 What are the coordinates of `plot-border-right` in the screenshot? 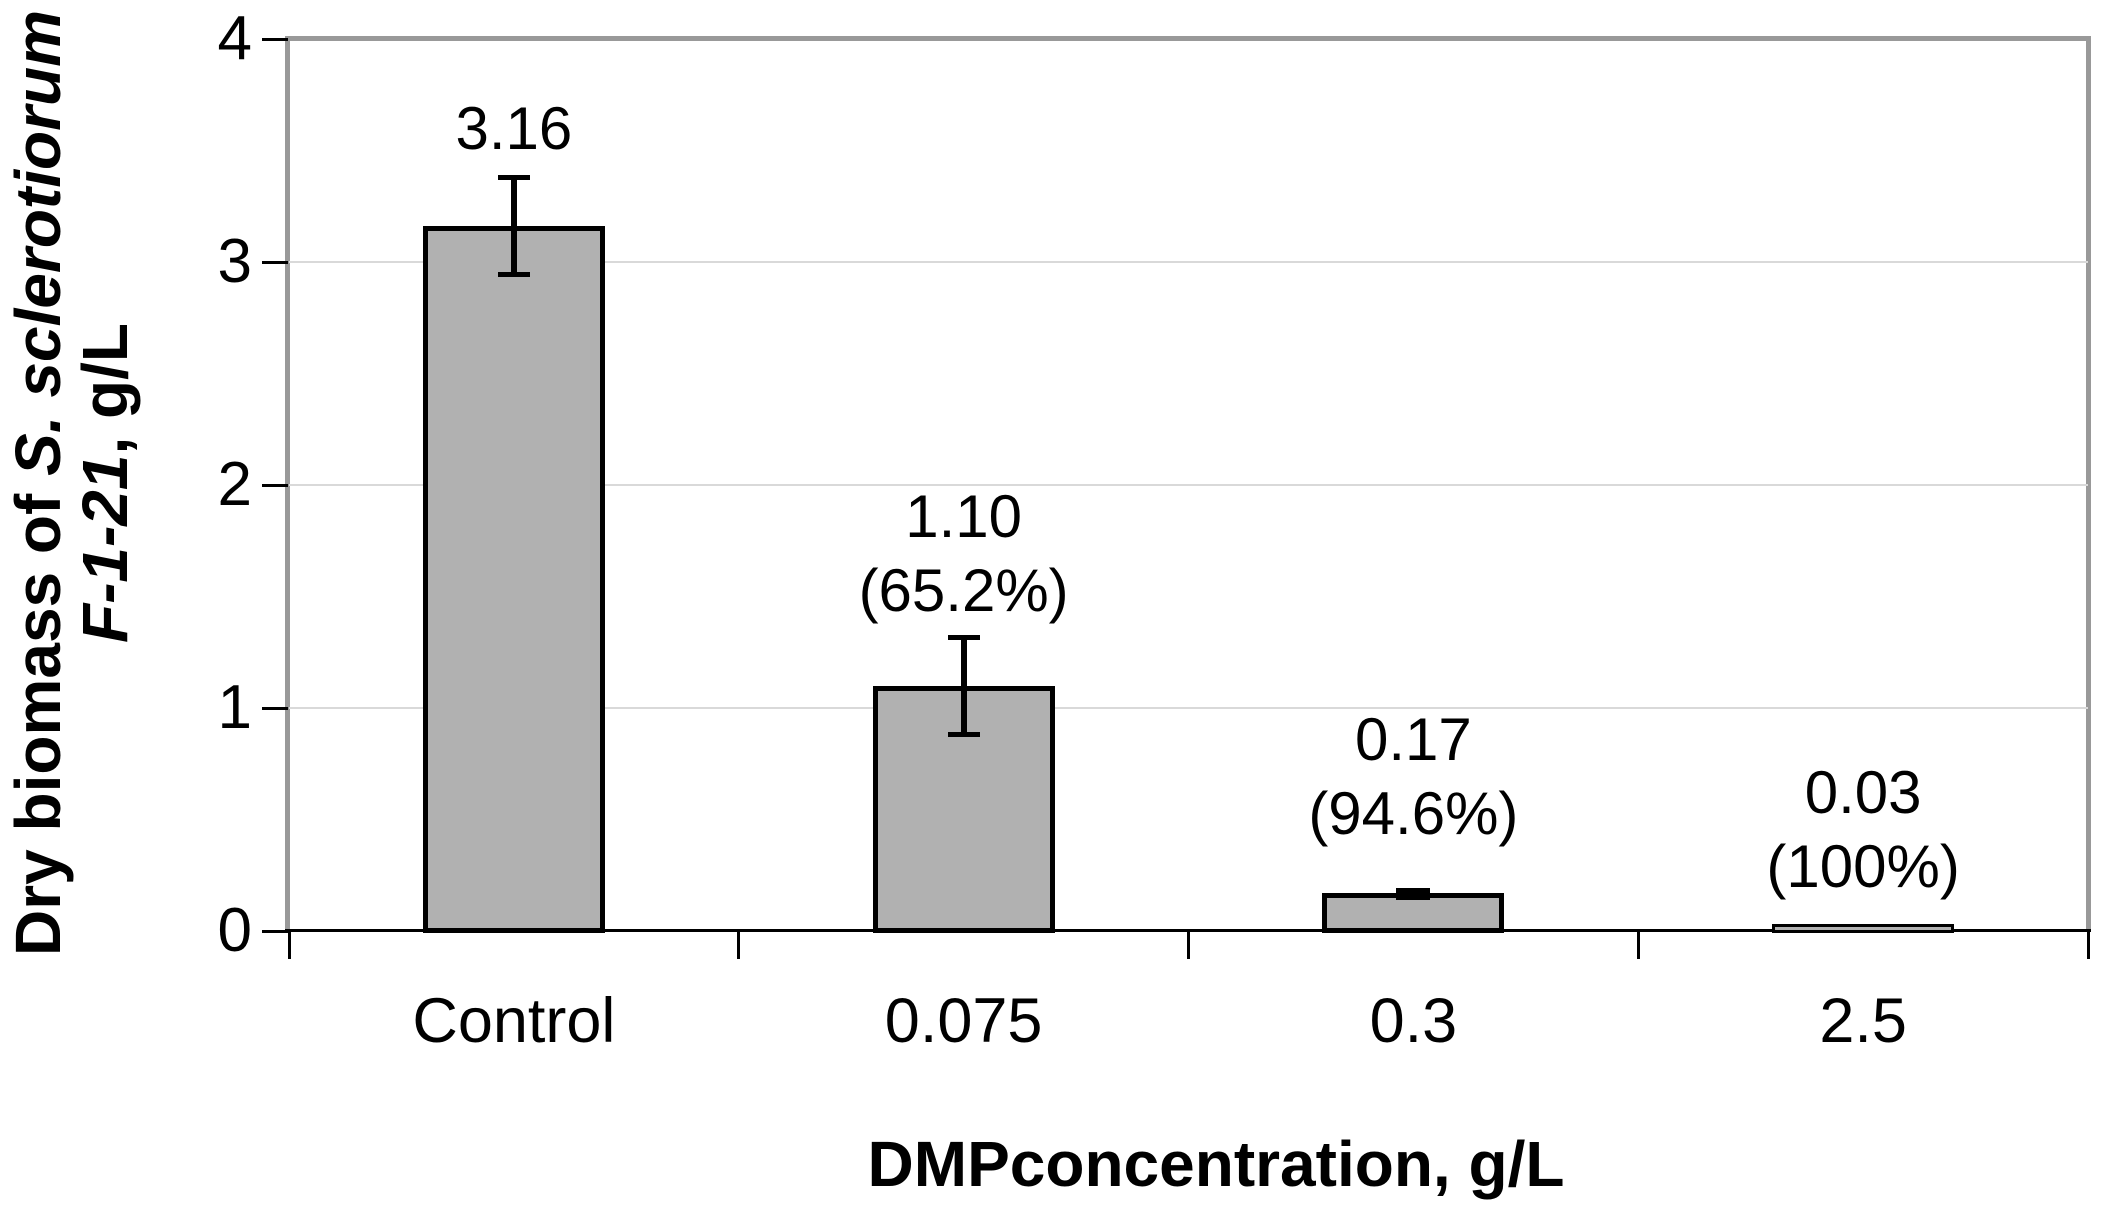 It's located at (2088, 484).